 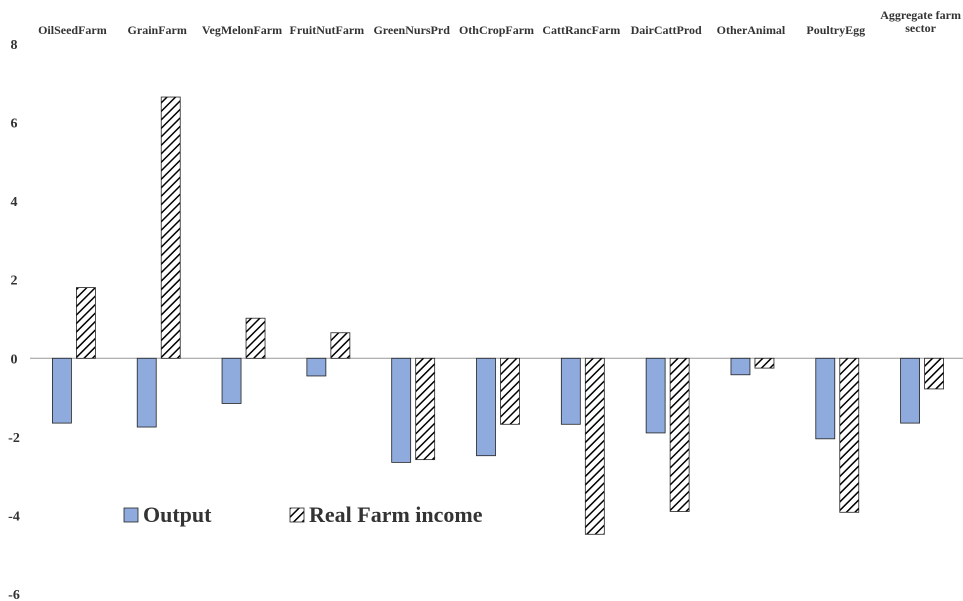 What do you see at coordinates (14, 594) in the screenshot?
I see `y-tick-label: -6` at bounding box center [14, 594].